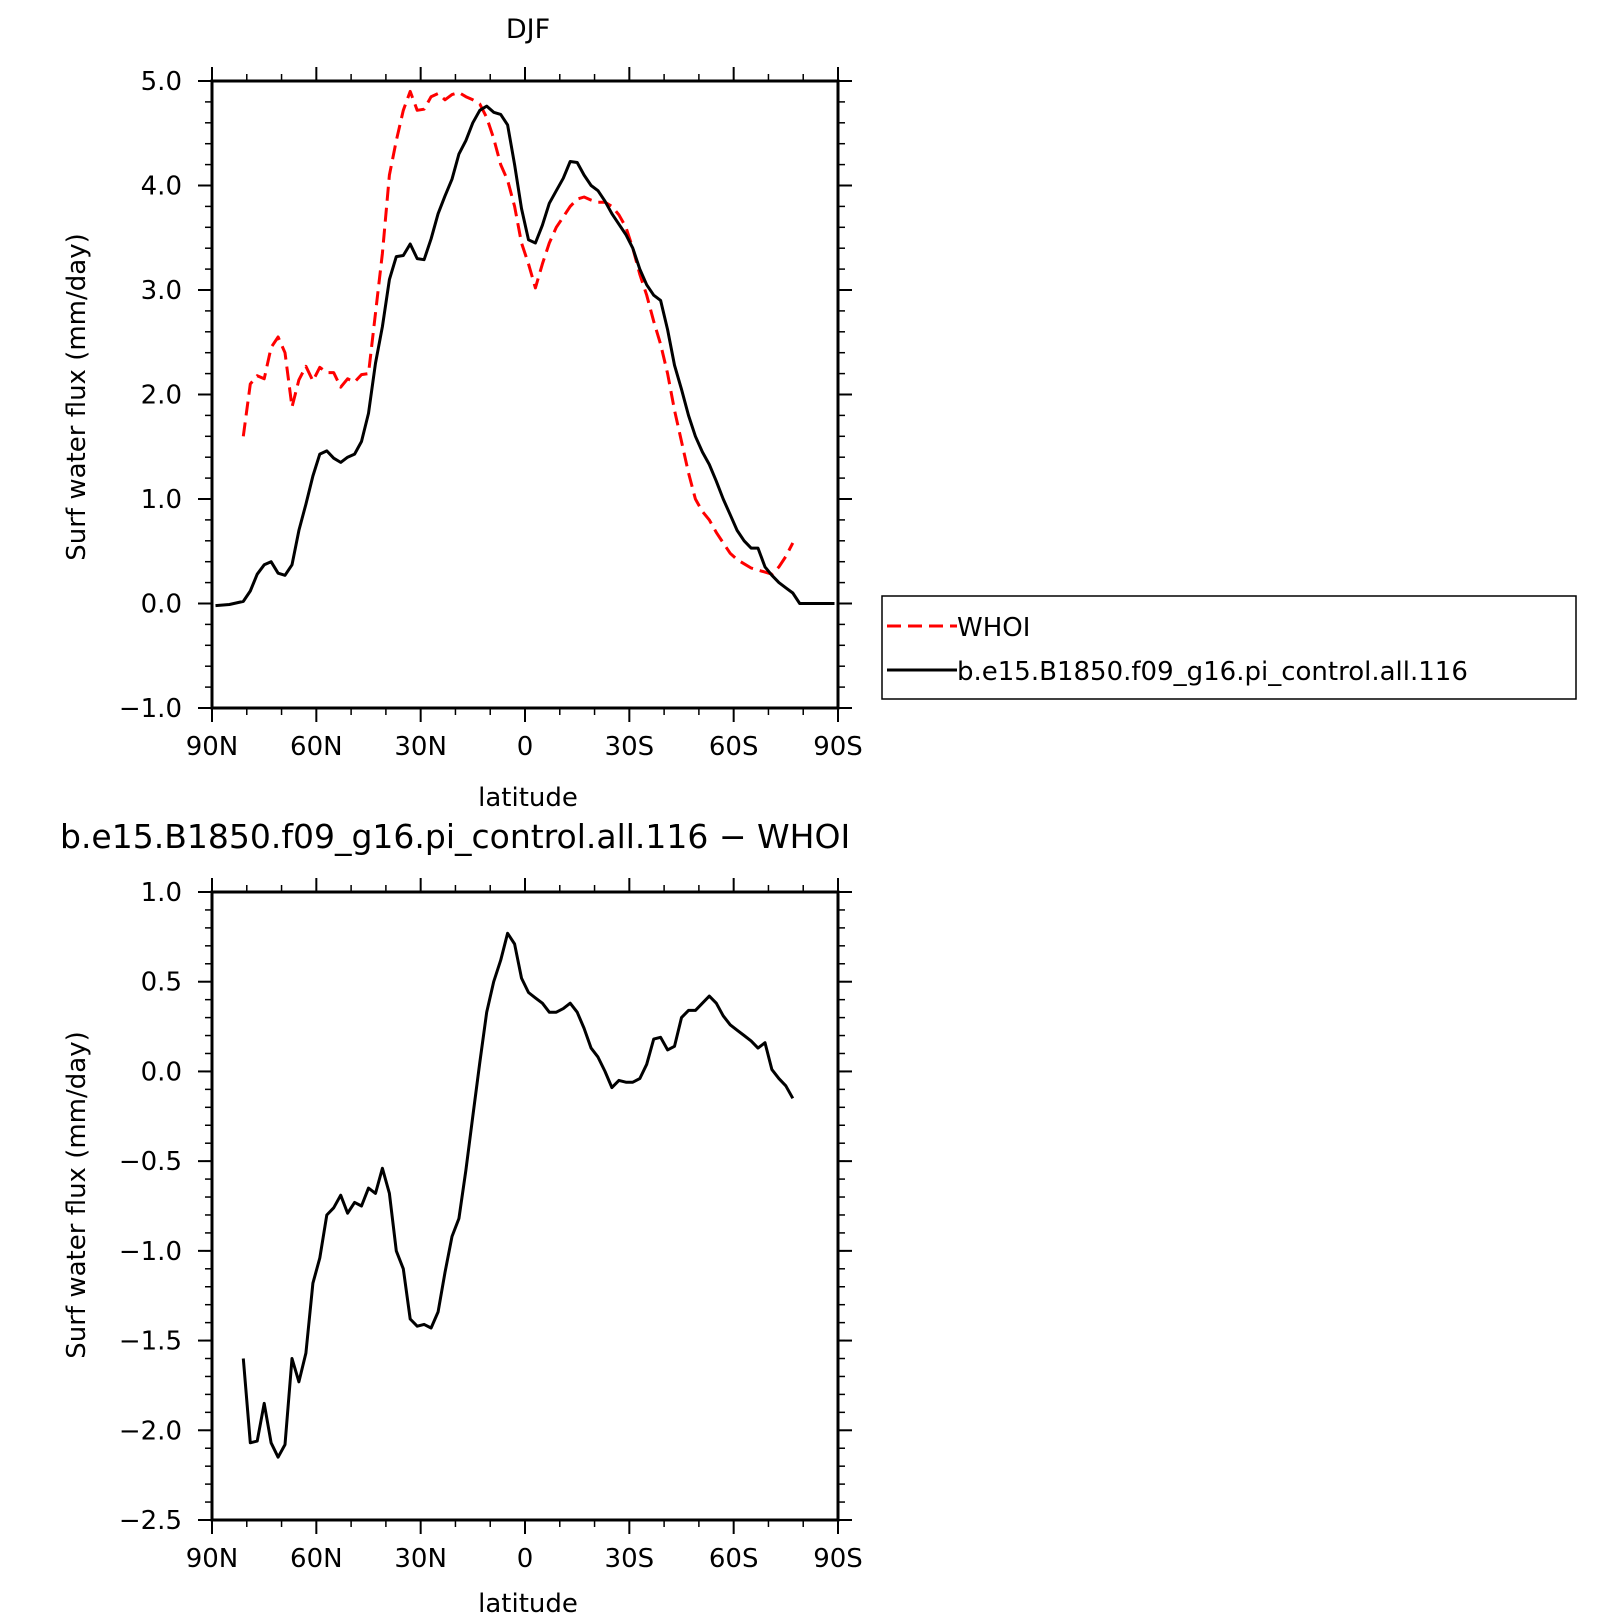  Describe the element at coordinates (161, 605) in the screenshot. I see `top-y-tick-label: 0.0` at that location.